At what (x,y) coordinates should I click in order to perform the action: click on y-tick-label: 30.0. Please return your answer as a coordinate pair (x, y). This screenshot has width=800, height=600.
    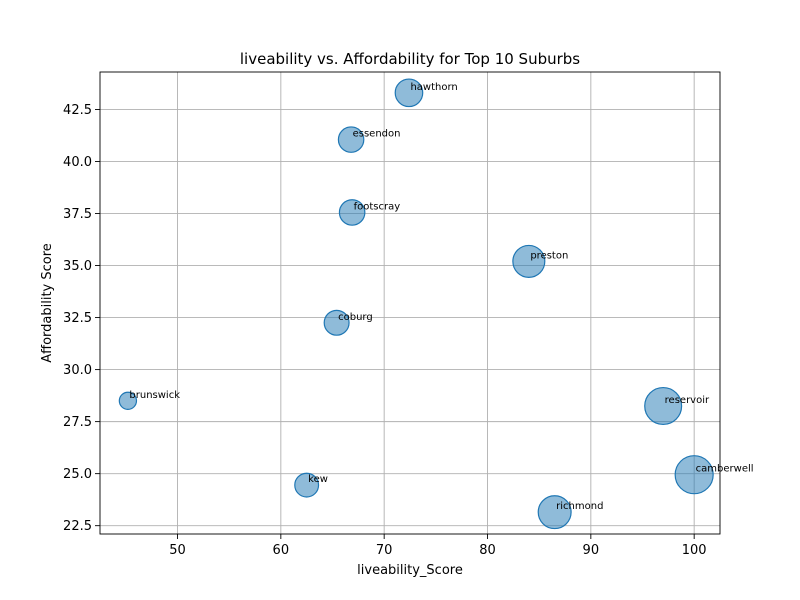
    Looking at the image, I should click on (77, 370).